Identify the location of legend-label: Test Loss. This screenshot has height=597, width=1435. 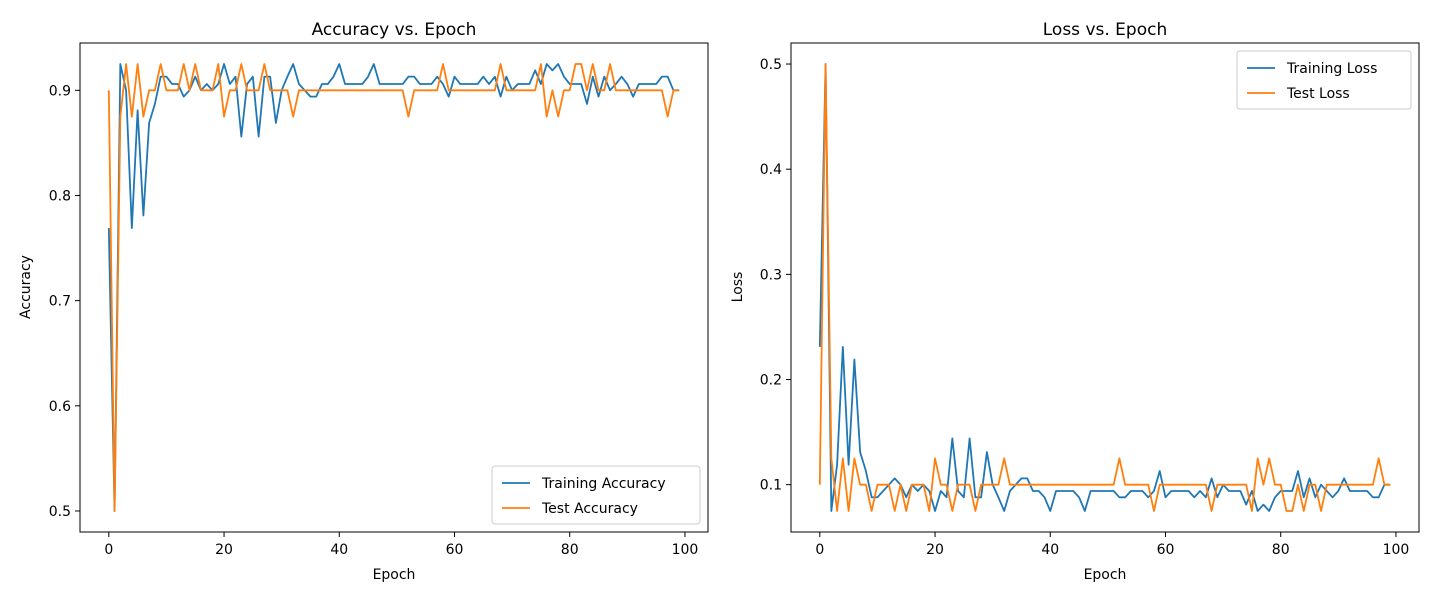
(1318, 94).